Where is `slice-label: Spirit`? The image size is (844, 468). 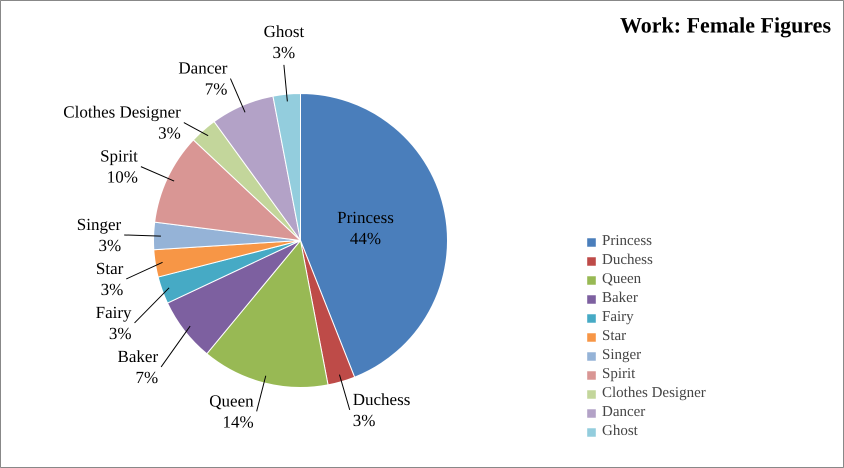 slice-label: Spirit is located at coordinates (119, 156).